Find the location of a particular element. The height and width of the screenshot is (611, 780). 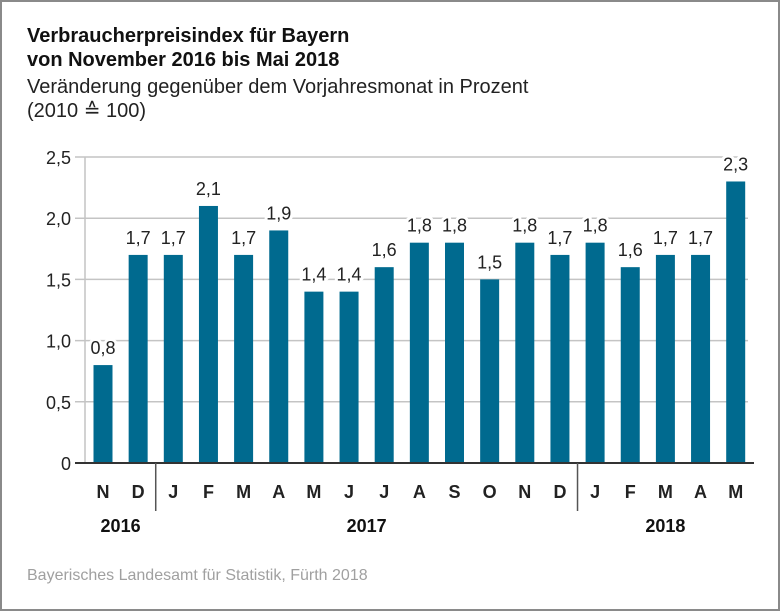

year-label: 2016 is located at coordinates (121, 526).